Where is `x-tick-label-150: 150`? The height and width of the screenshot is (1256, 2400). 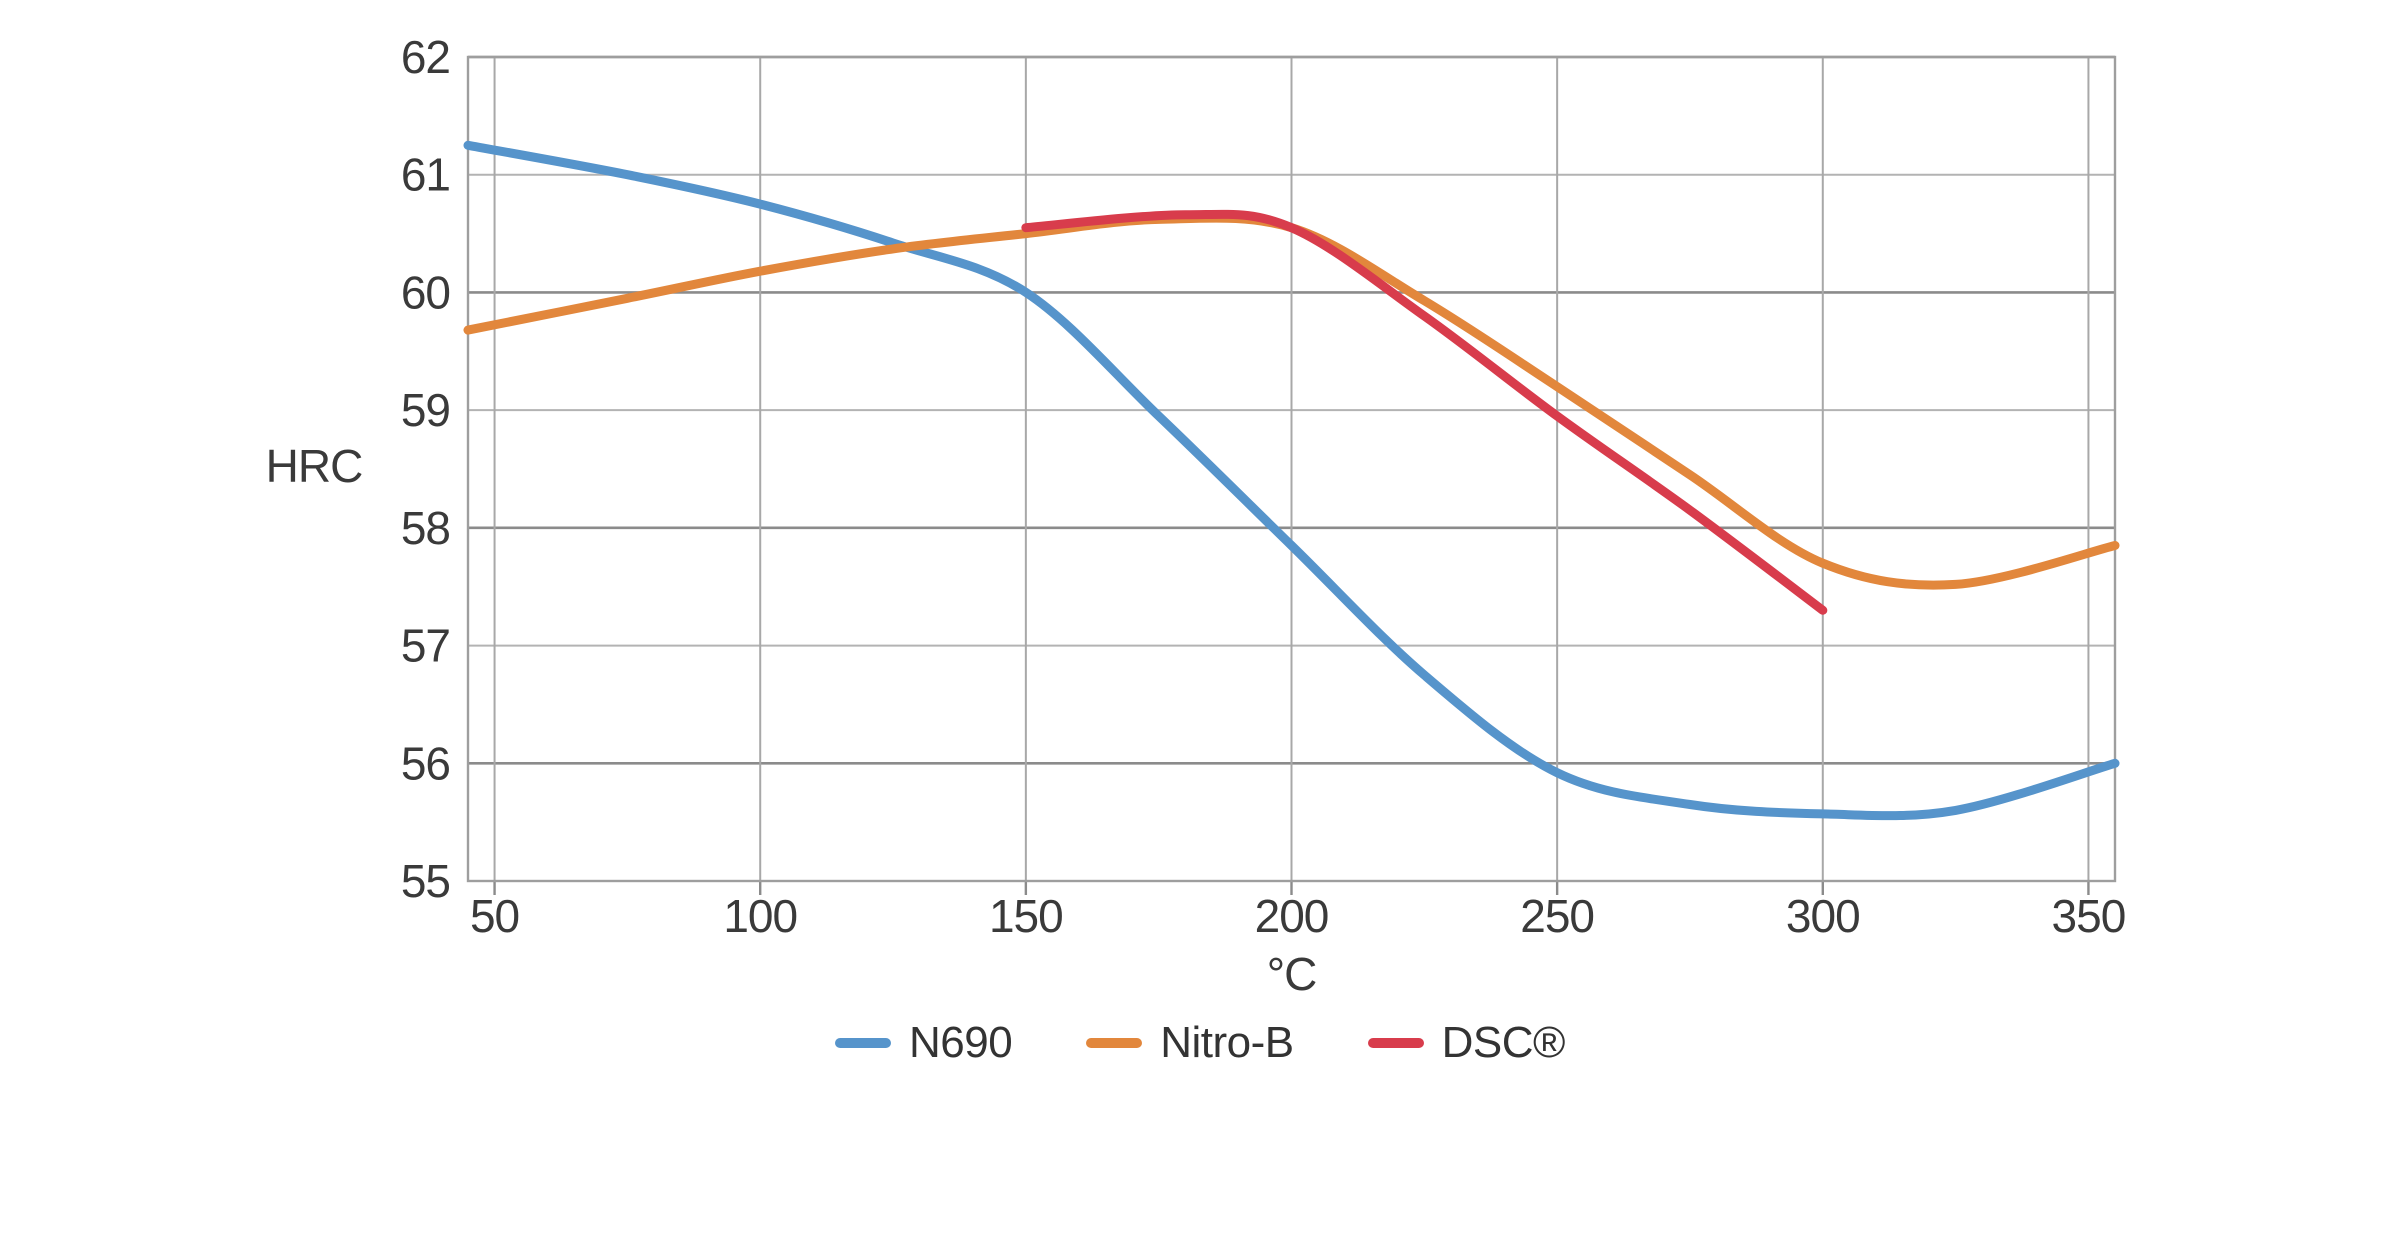
x-tick-label-150: 150 is located at coordinates (1026, 916).